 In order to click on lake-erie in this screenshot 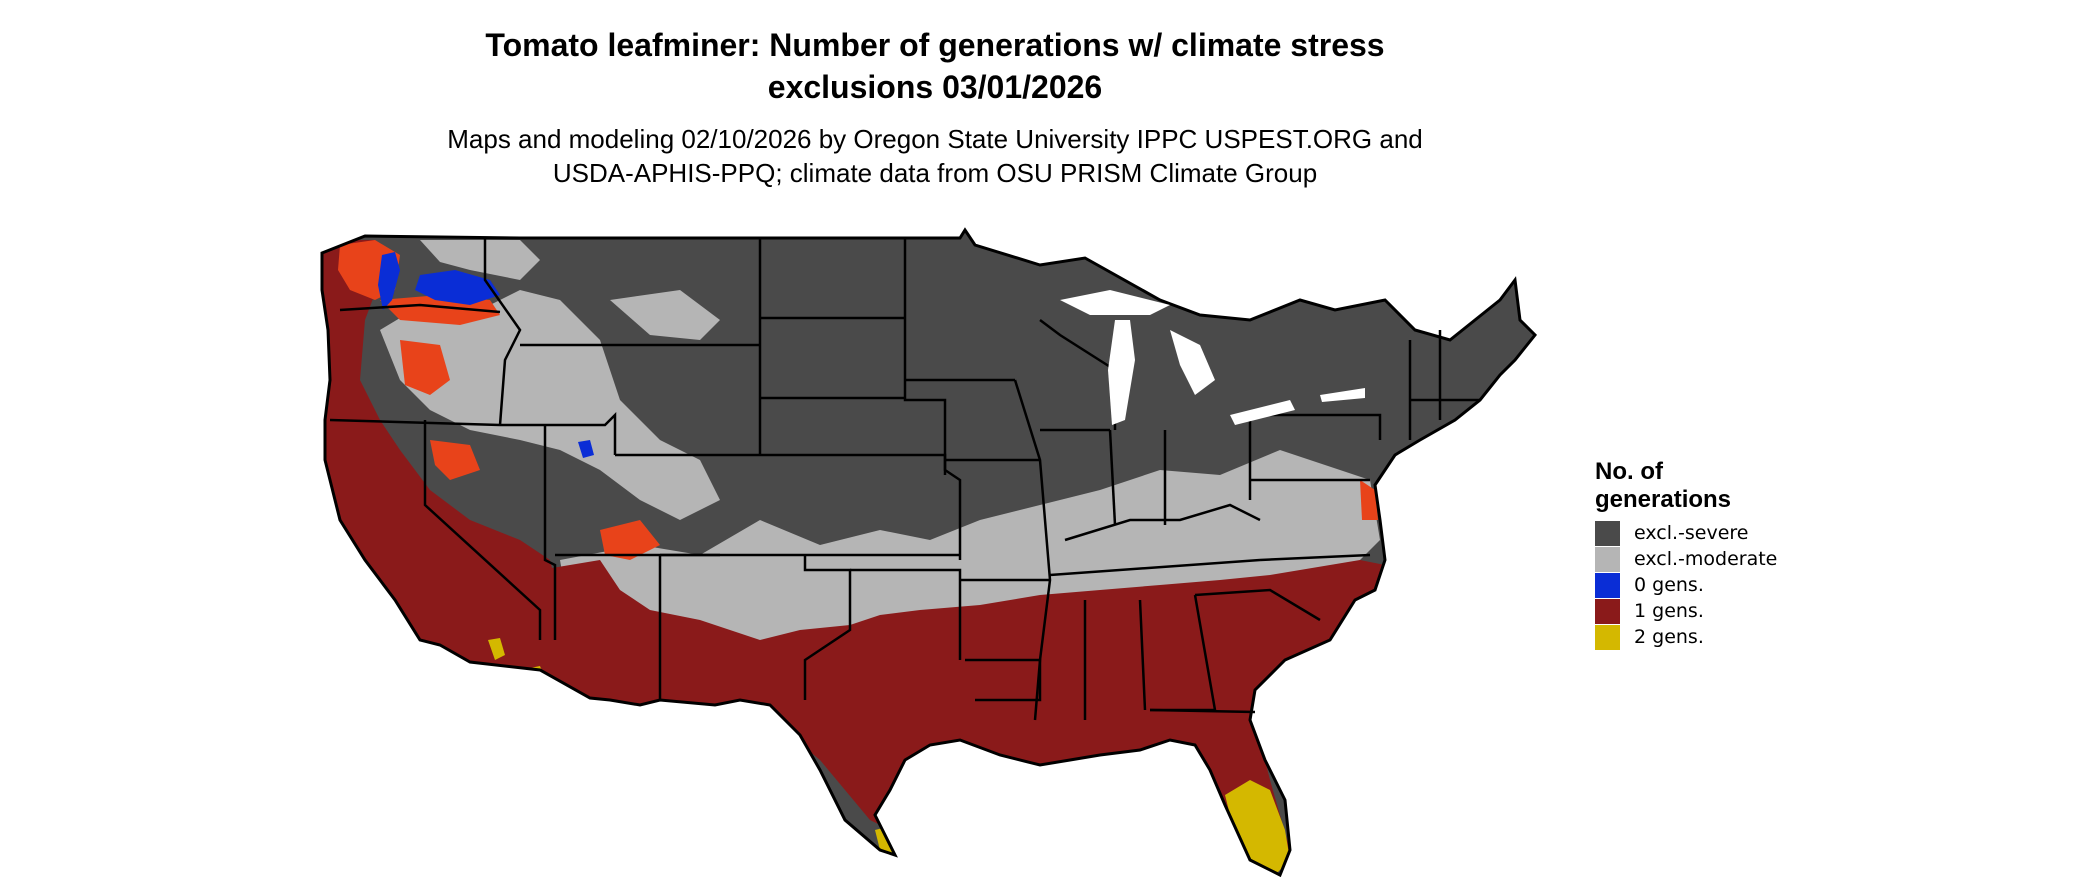, I will do `click(1262, 412)`.